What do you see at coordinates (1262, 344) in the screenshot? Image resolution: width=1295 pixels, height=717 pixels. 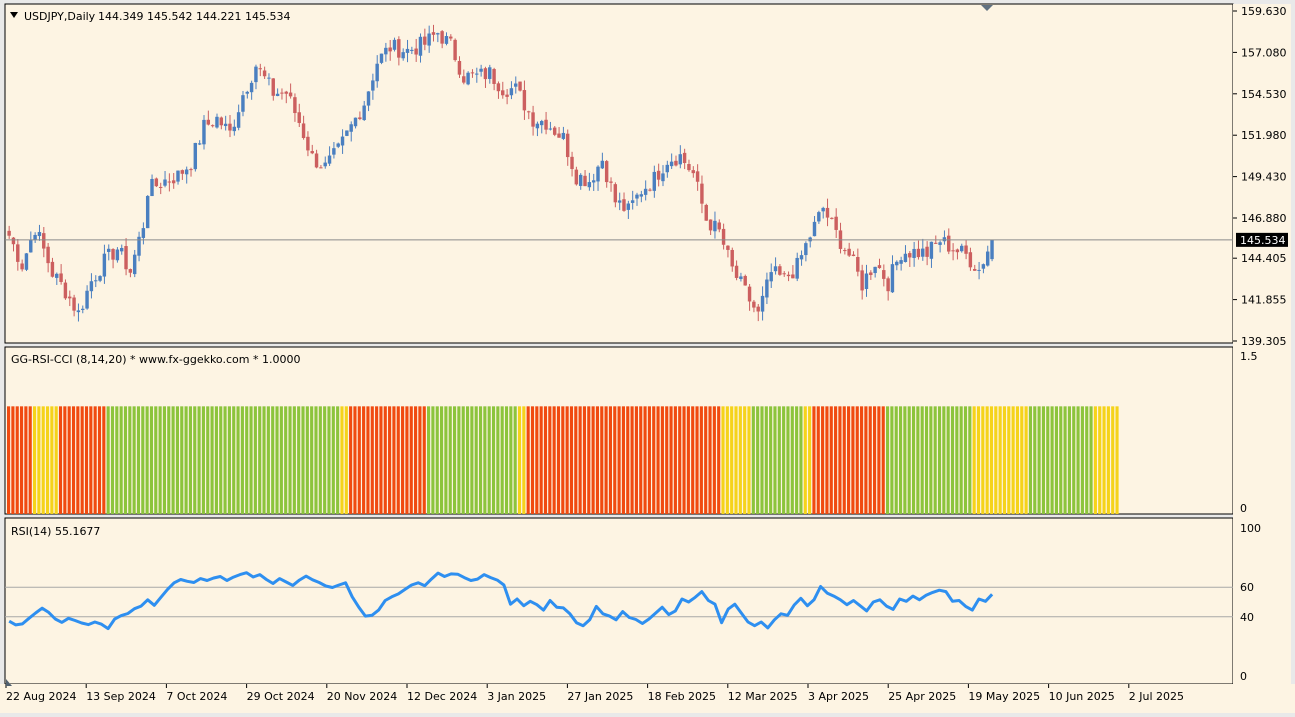 I see `price-scale-area` at bounding box center [1262, 344].